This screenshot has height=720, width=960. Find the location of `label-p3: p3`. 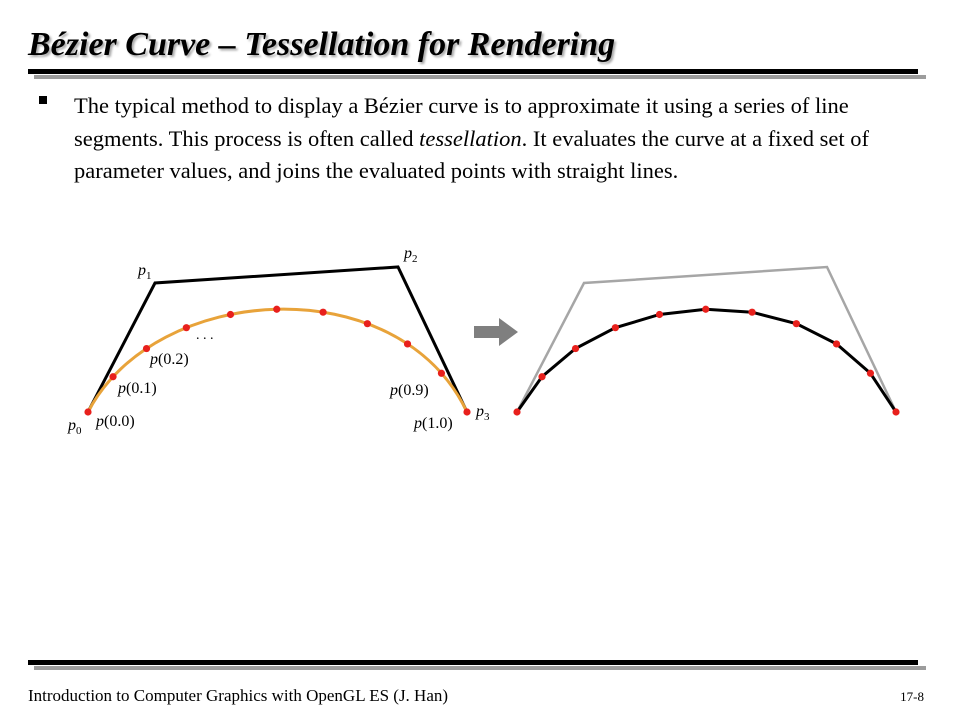

label-p3: p3 is located at coordinates (482, 413).